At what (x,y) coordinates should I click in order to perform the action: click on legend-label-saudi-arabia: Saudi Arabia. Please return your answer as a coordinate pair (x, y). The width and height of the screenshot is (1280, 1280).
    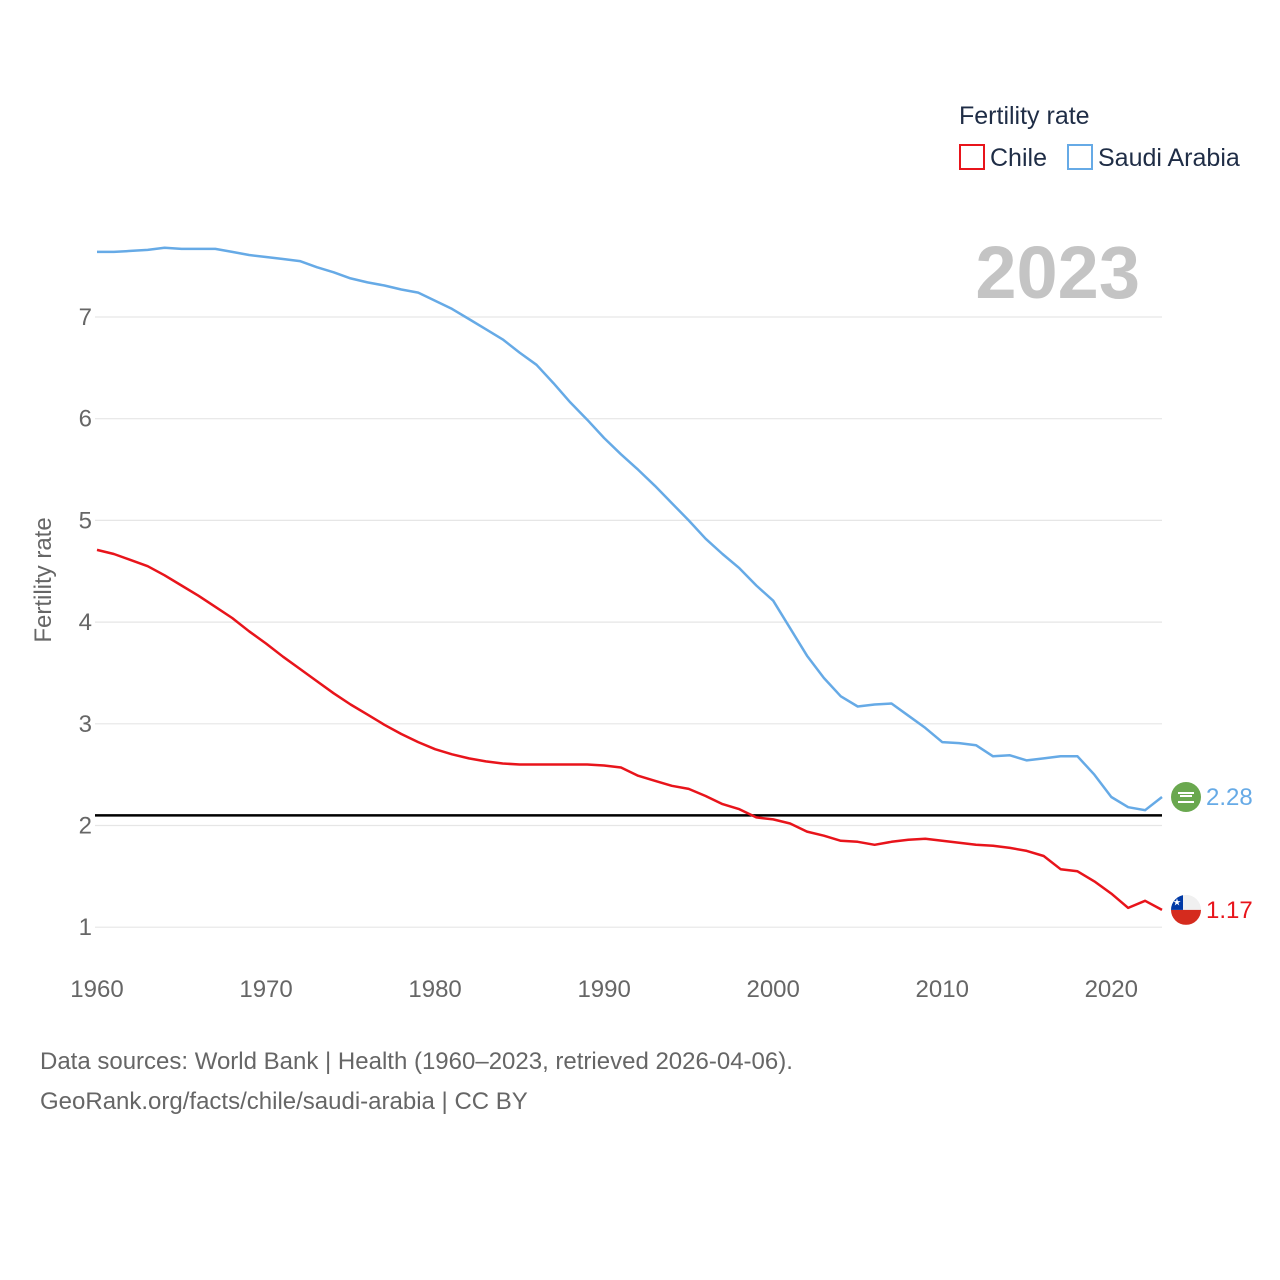
    Looking at the image, I should click on (1169, 158).